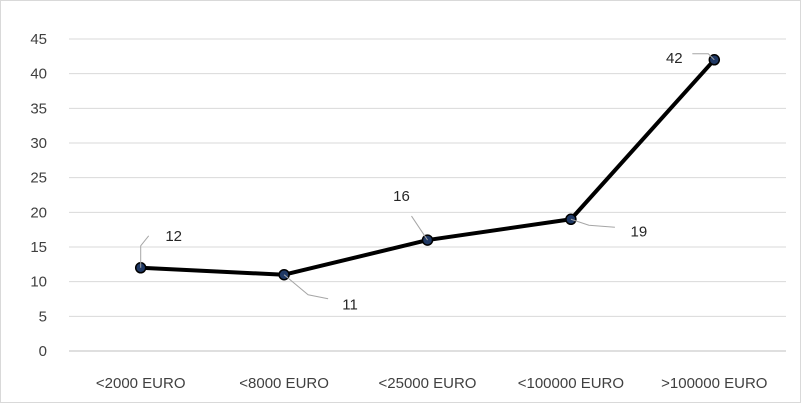  I want to click on y-tick-label: 35, so click(38, 108).